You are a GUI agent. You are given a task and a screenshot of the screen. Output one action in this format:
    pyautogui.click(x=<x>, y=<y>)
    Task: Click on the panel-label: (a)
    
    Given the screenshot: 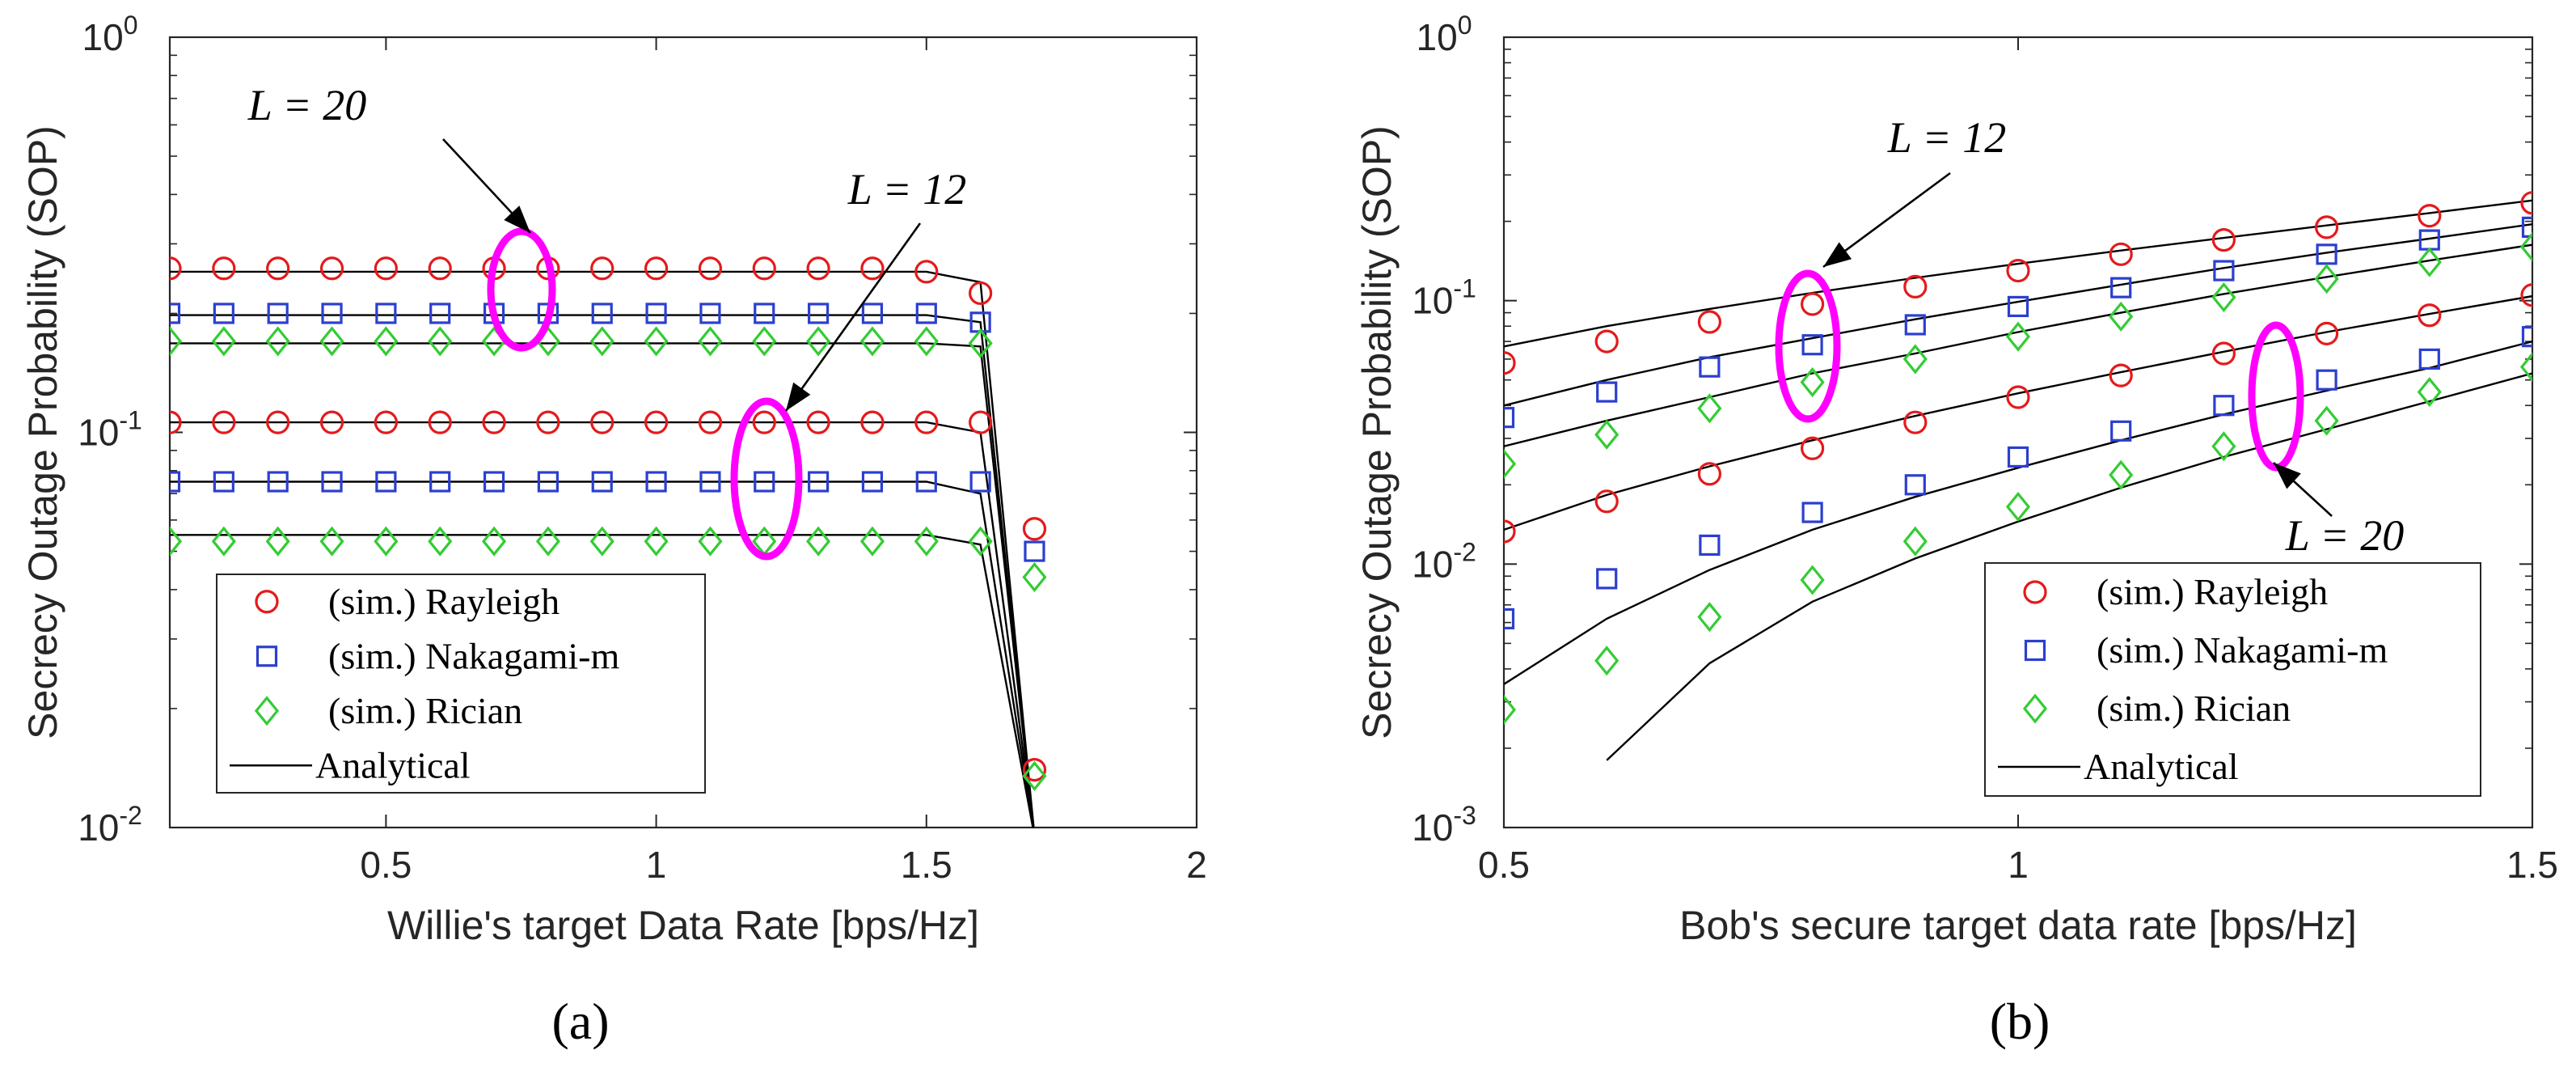 What is the action you would take?
    pyautogui.click(x=580, y=1022)
    